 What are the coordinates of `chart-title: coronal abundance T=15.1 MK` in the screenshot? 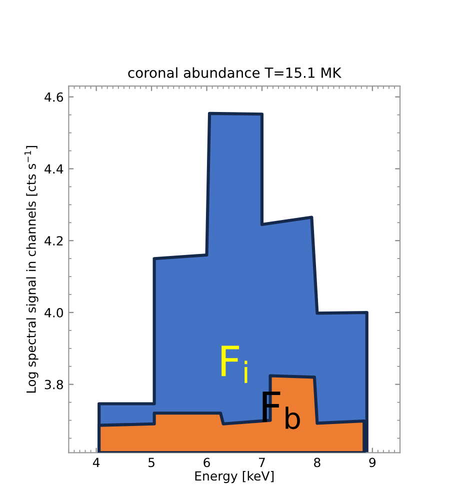 It's located at (235, 72).